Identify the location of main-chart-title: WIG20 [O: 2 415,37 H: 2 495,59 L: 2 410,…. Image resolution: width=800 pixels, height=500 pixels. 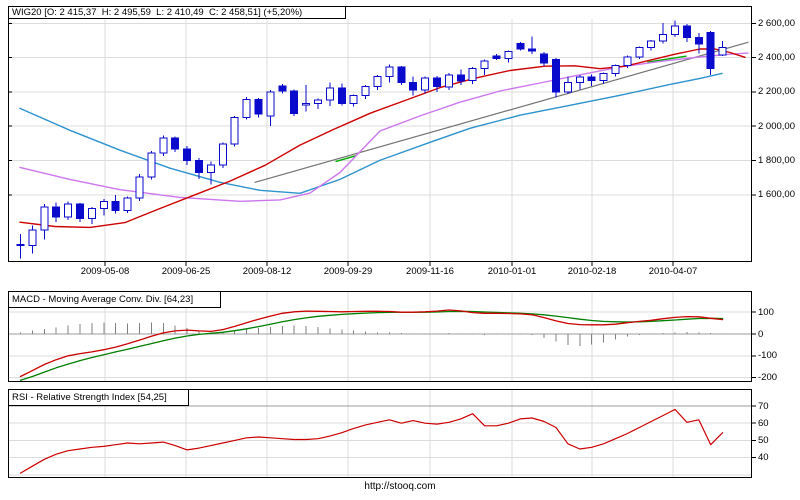
(177, 13).